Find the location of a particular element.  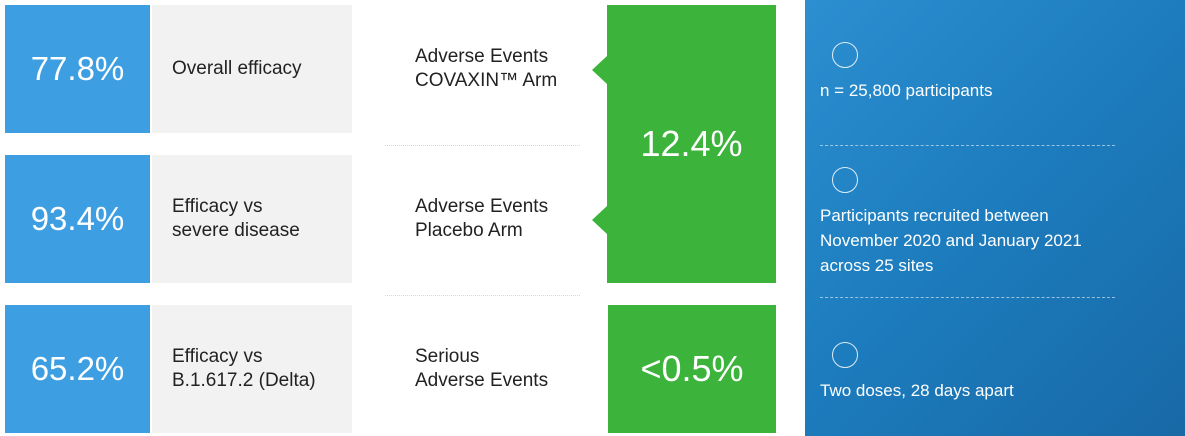

efficacy-label-box: Efficacy vs severe disease is located at coordinates (252, 219).